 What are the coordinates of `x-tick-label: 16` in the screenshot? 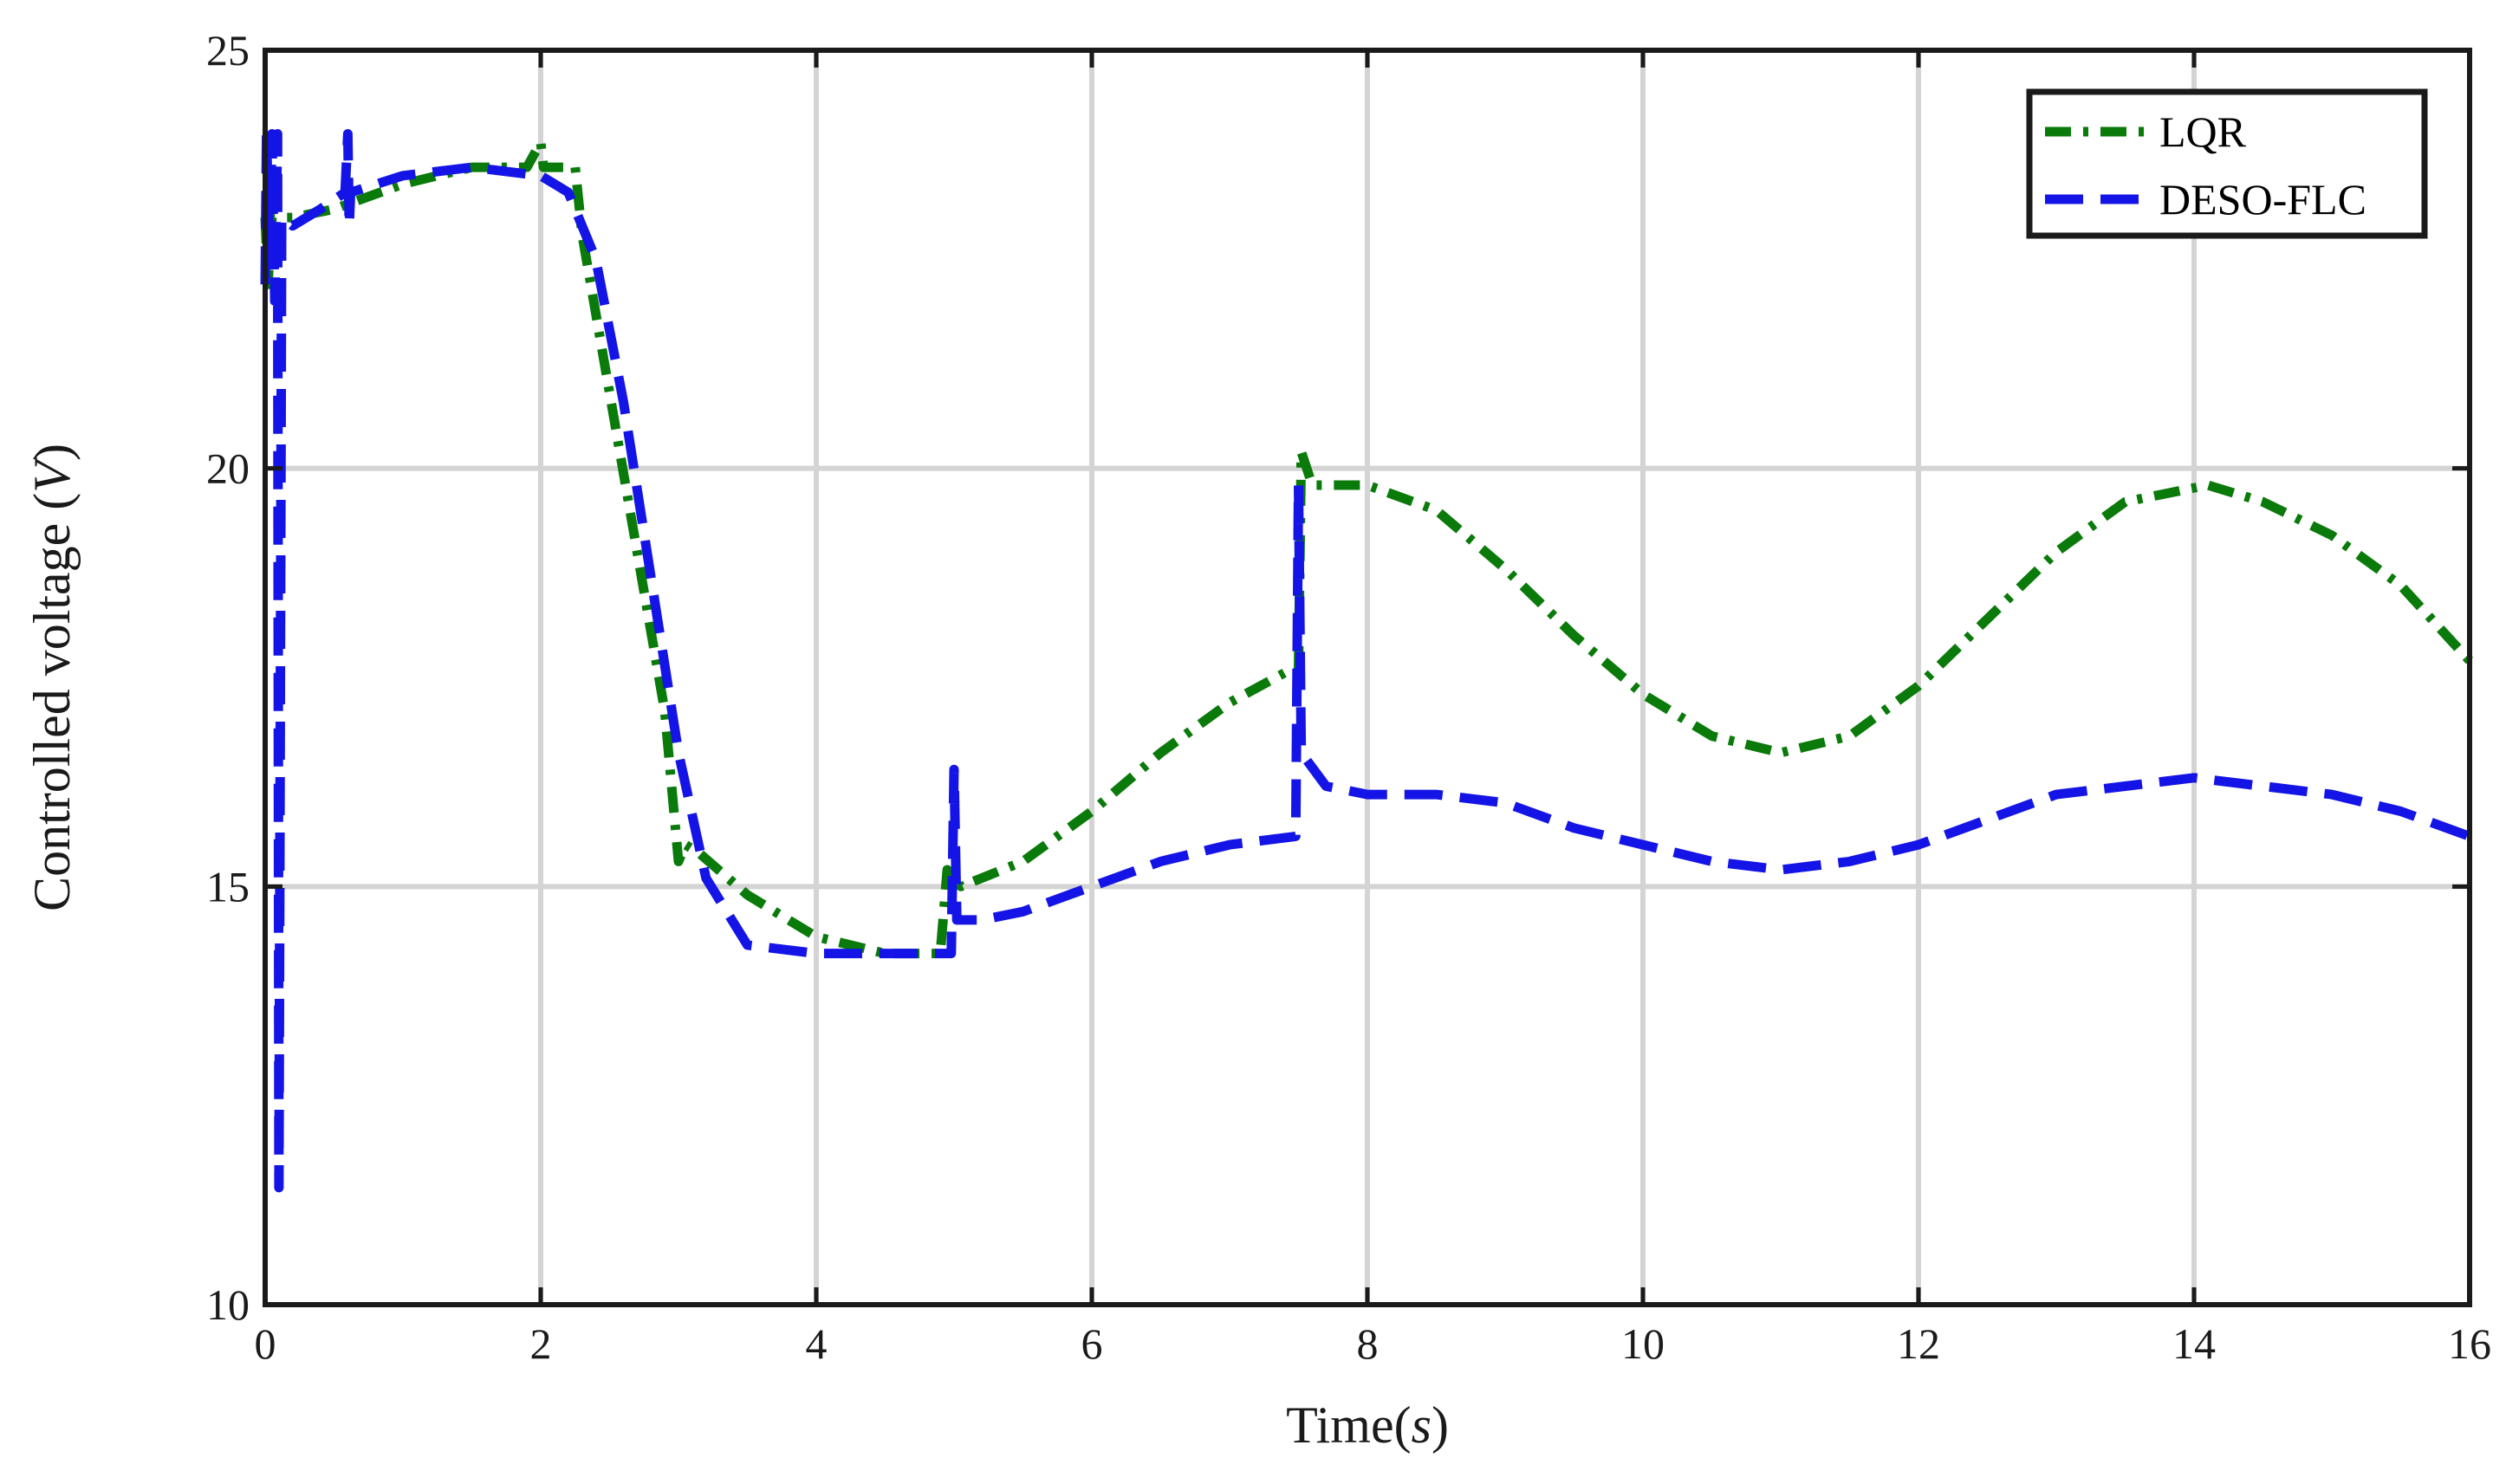 It's located at (2469, 1343).